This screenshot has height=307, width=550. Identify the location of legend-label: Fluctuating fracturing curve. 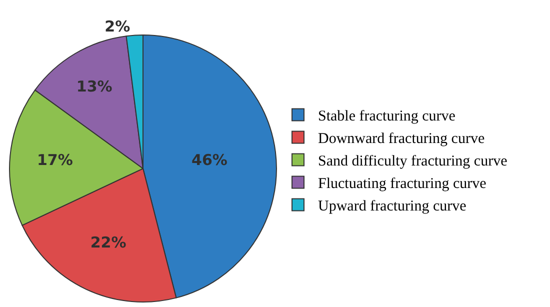
(402, 184).